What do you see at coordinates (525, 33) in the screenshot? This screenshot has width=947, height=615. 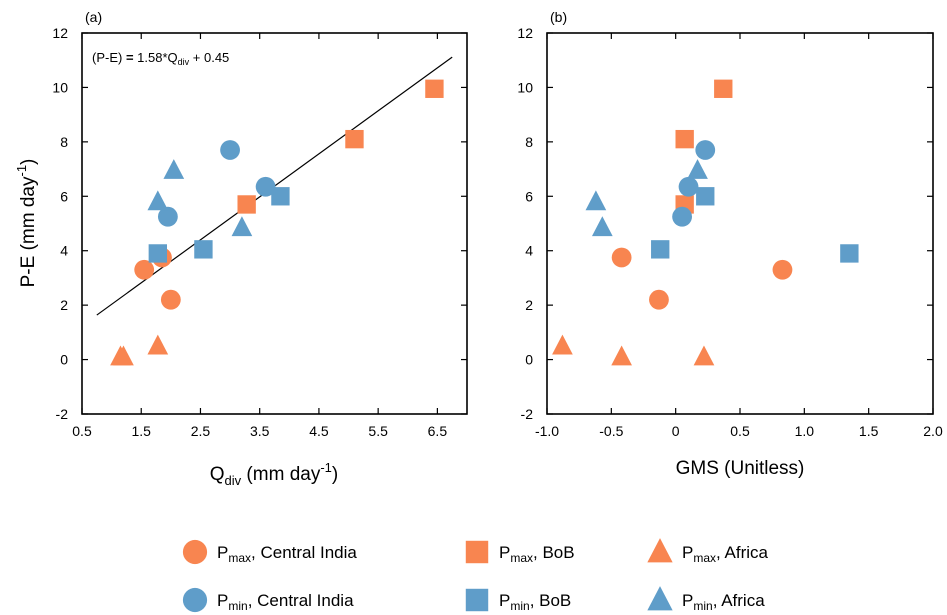 I see `panel-b-y-tick-label: 12` at bounding box center [525, 33].